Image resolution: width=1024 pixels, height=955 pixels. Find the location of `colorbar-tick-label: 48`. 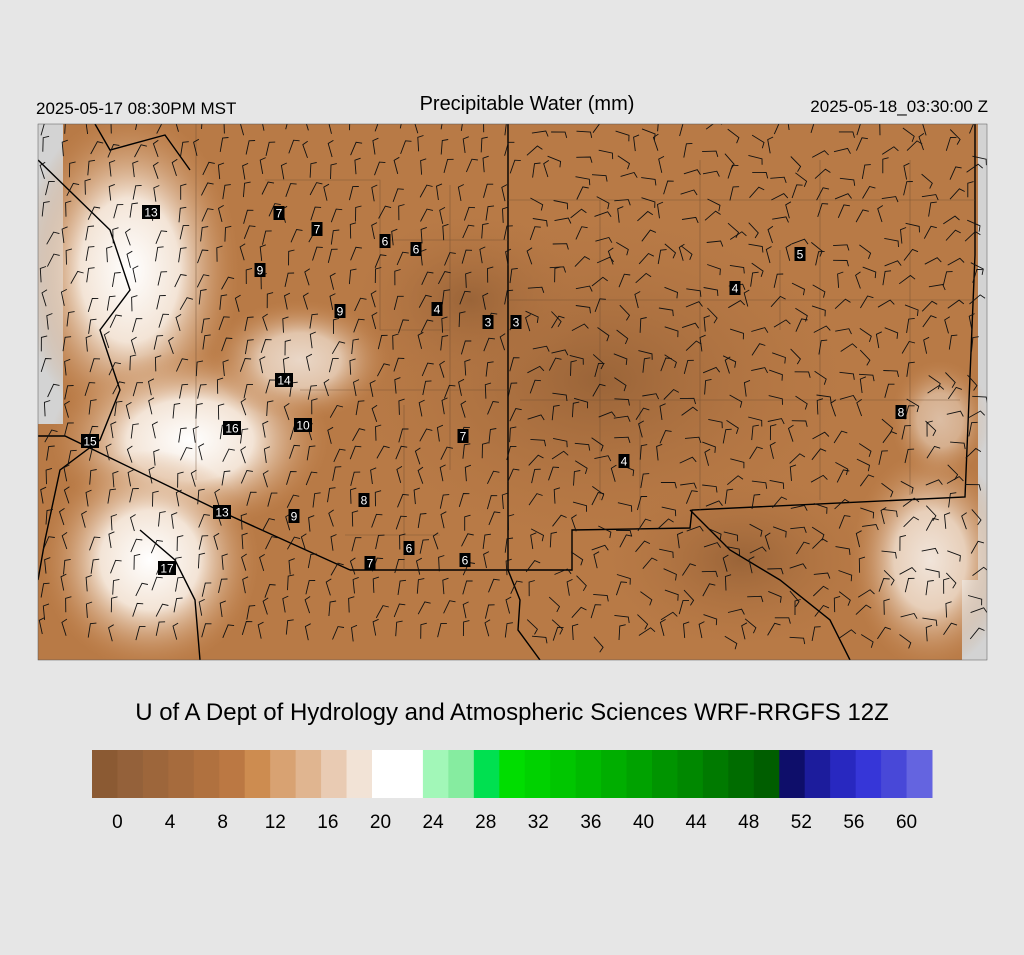

colorbar-tick-label: 48 is located at coordinates (748, 822).